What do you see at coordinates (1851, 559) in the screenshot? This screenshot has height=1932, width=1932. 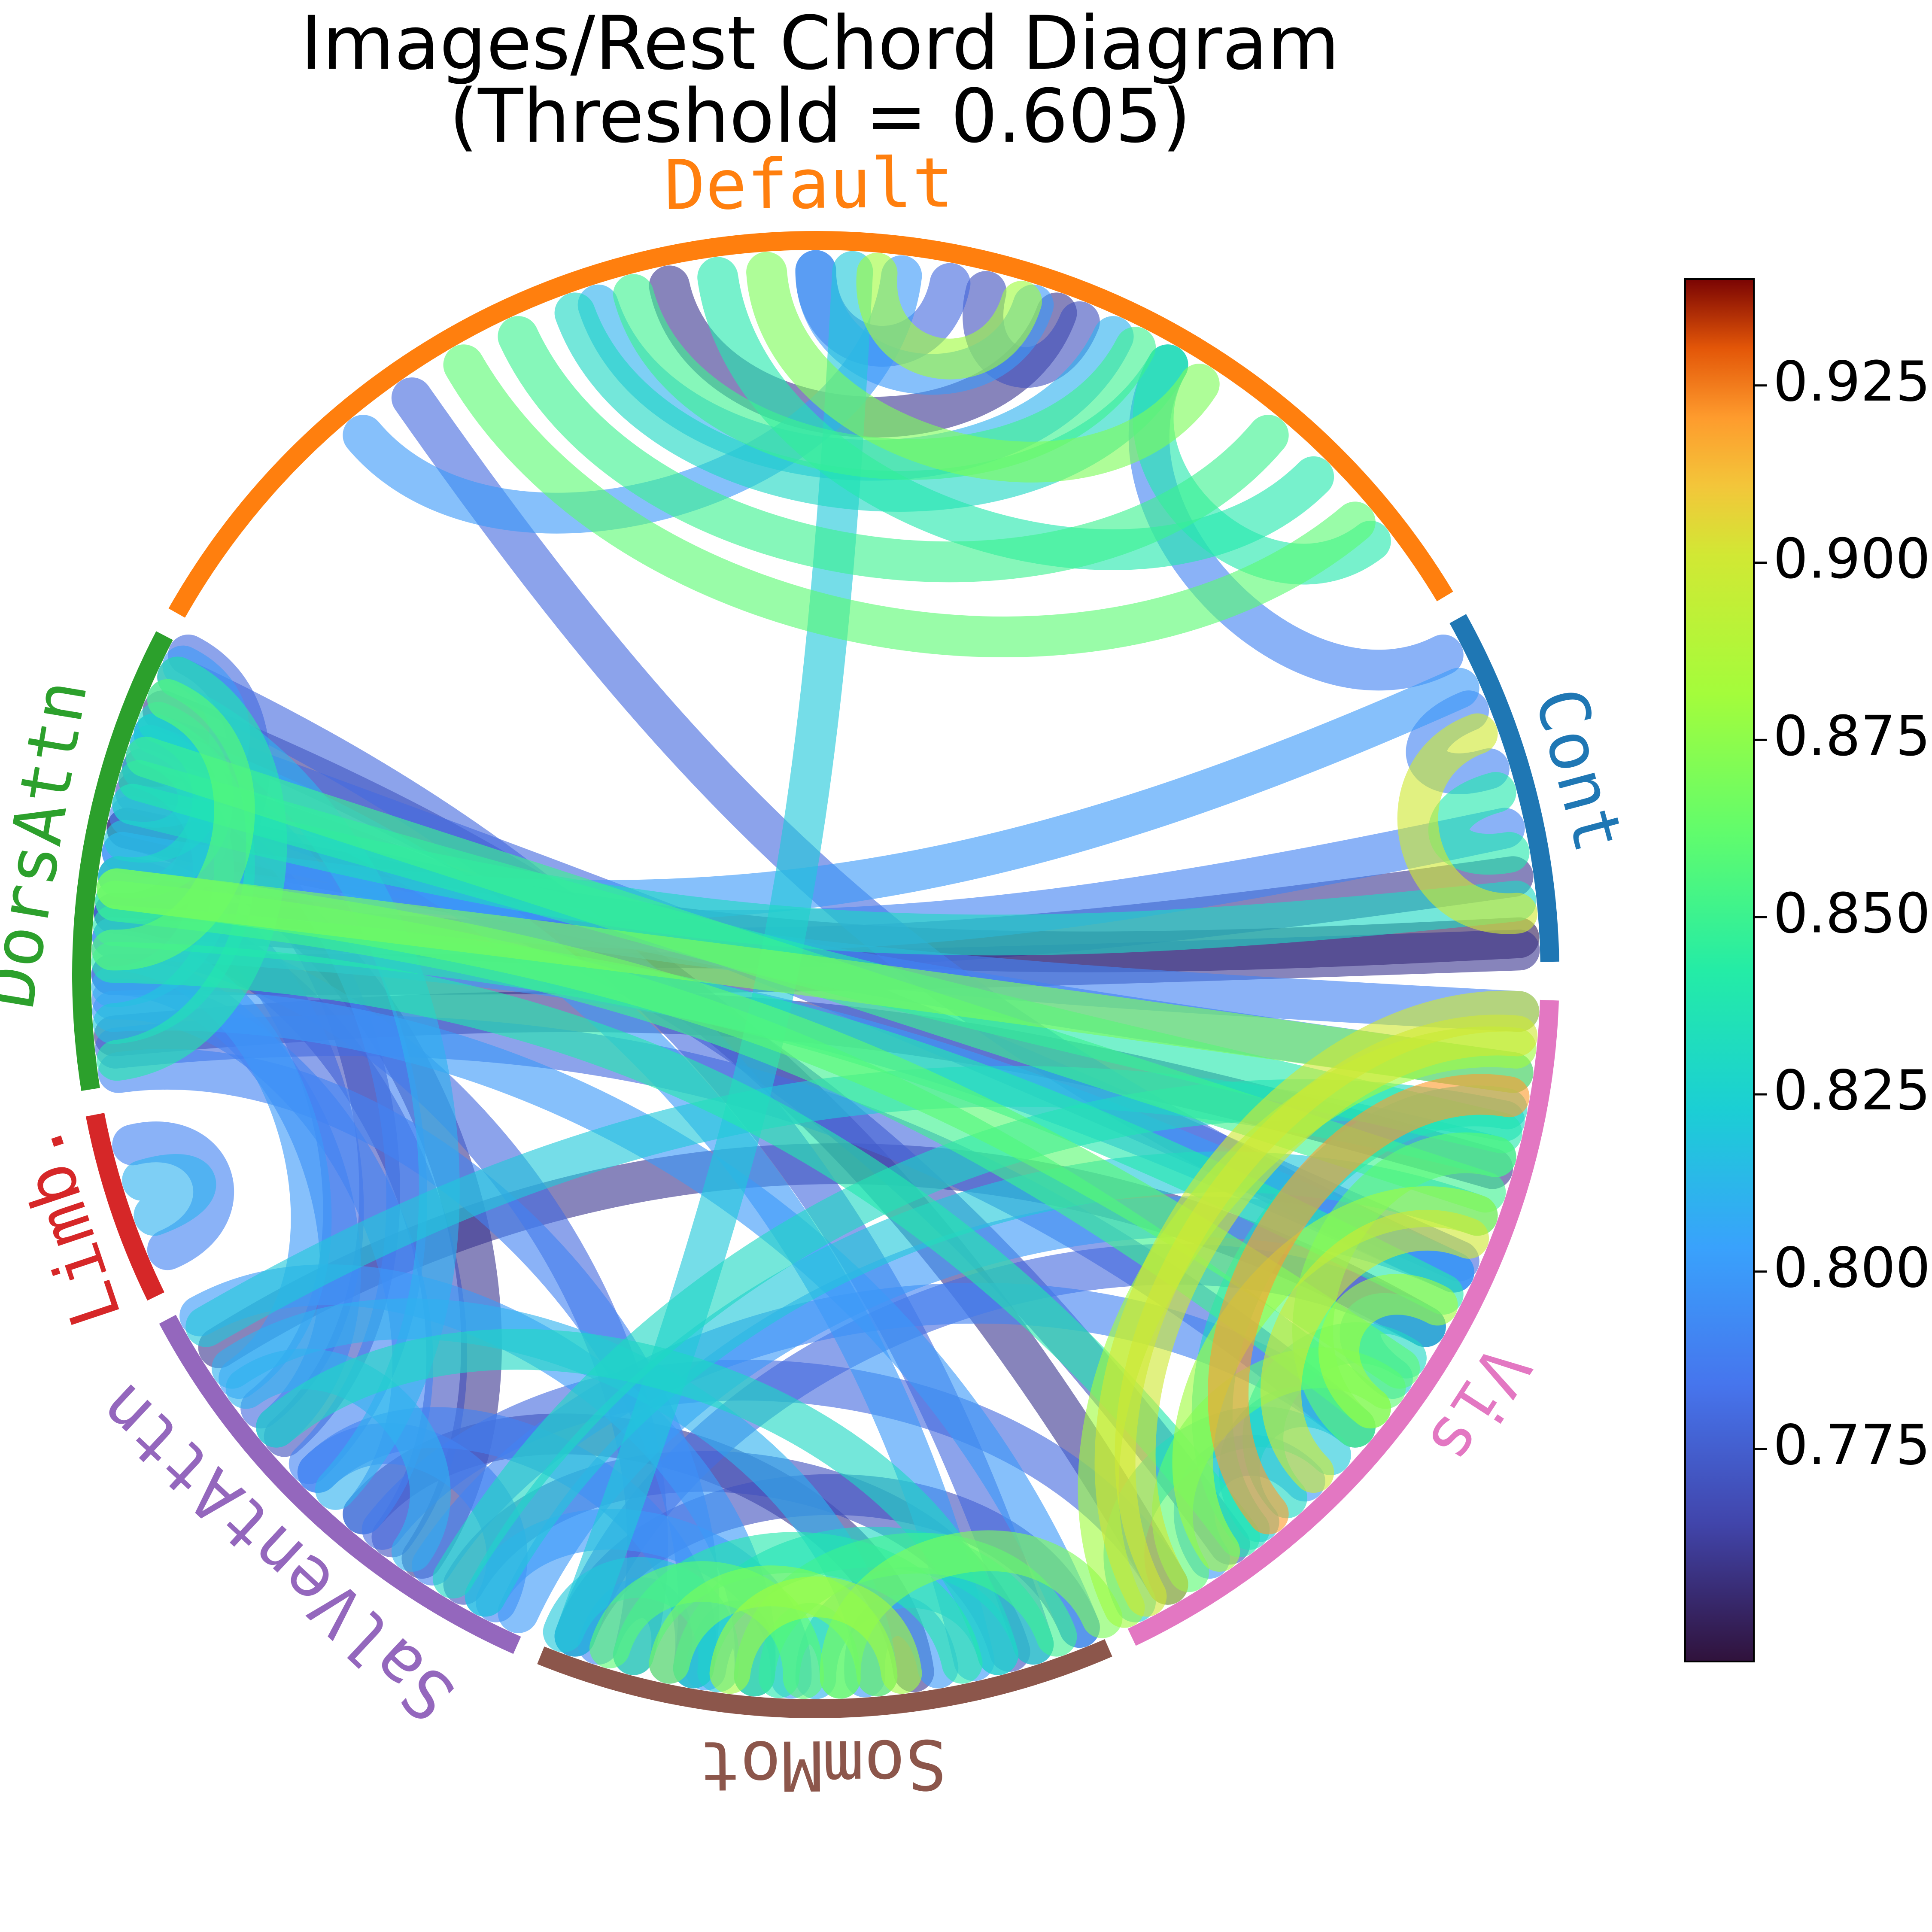 I see `colorbar-tick-label: 0.900` at bounding box center [1851, 559].